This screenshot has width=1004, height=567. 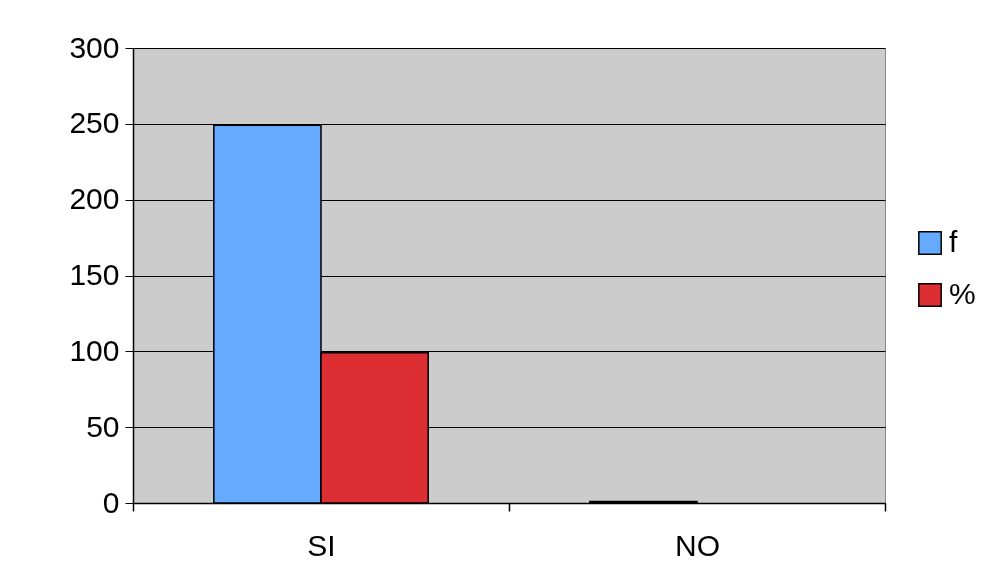 What do you see at coordinates (111, 502) in the screenshot?
I see `y-tick-label: 0` at bounding box center [111, 502].